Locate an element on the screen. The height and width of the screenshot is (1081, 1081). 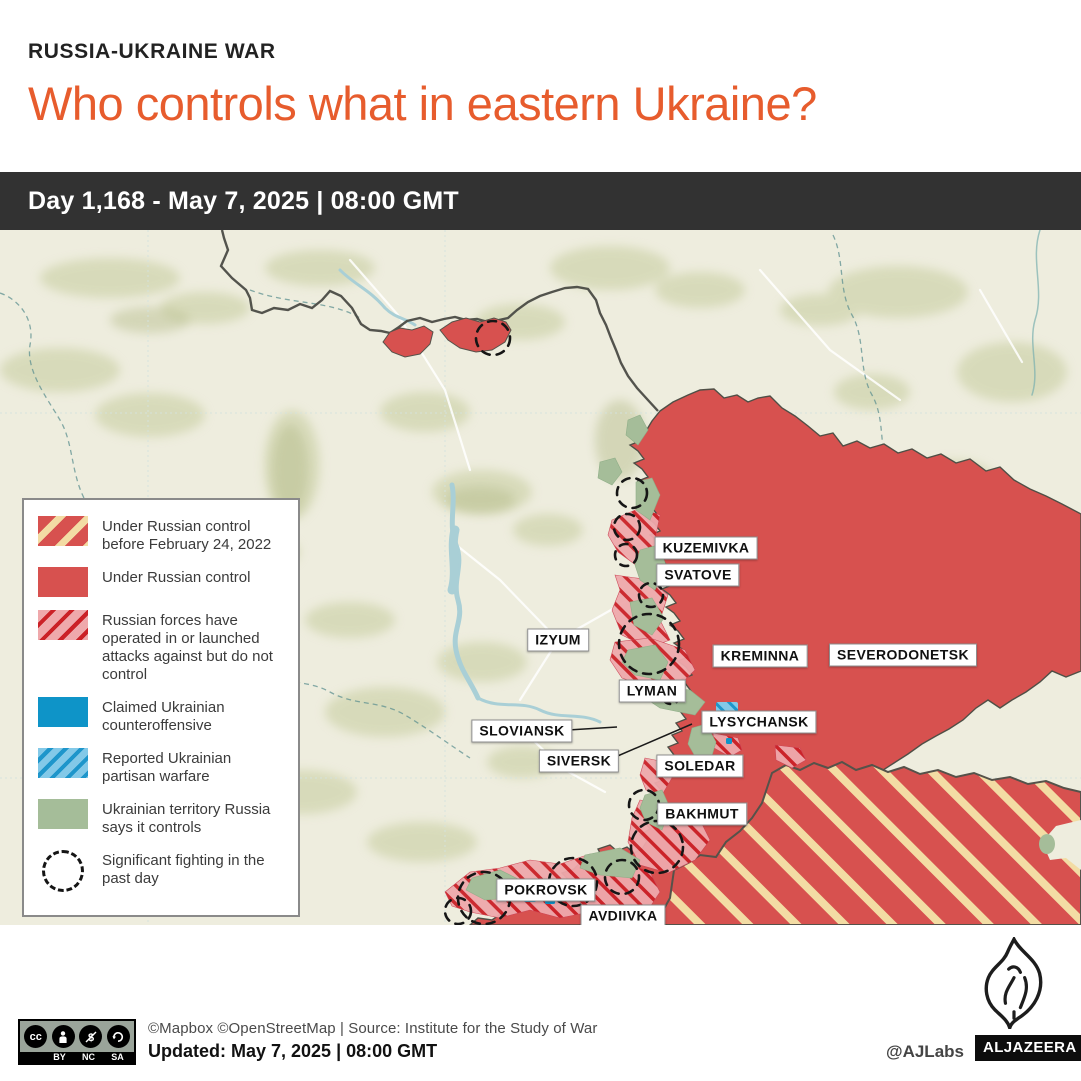
city-label-pokrovsk: POKROVSK is located at coordinates (546, 890).